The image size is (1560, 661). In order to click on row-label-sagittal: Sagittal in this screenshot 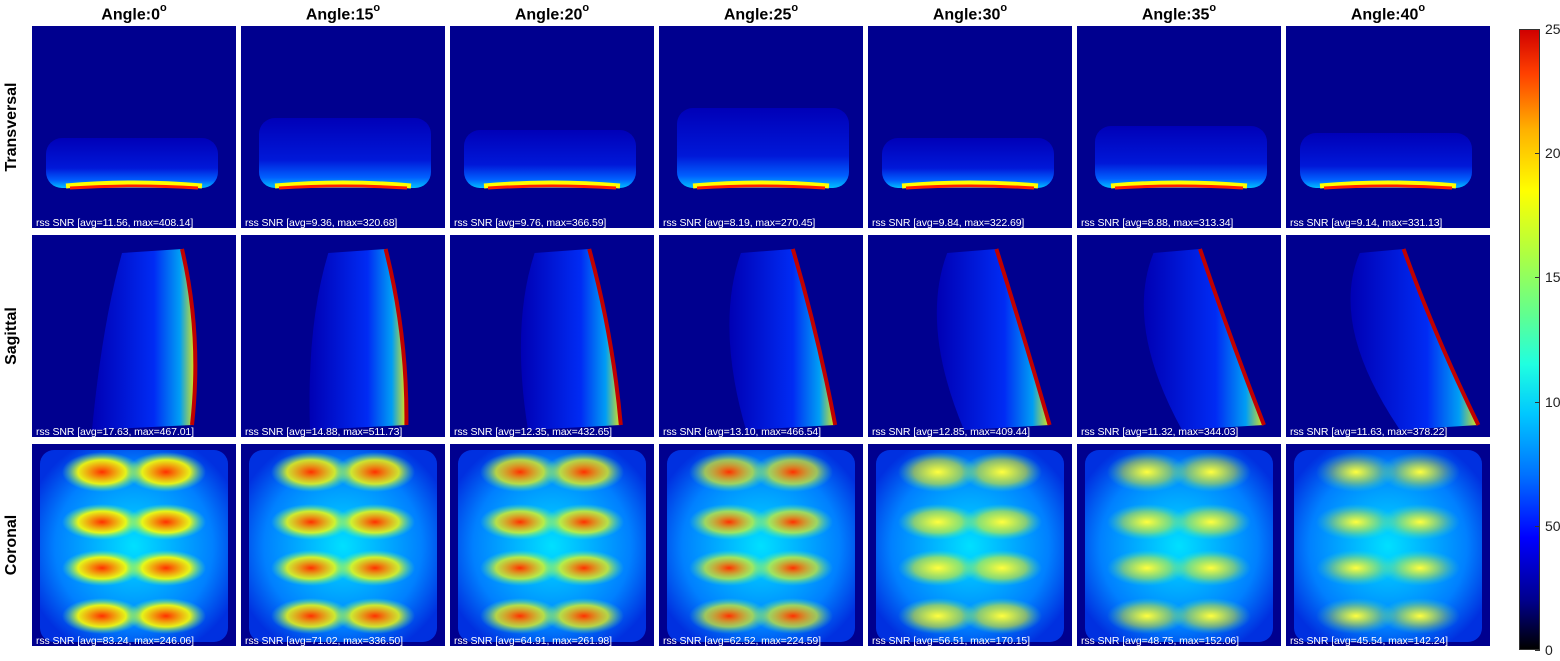, I will do `click(11, 336)`.